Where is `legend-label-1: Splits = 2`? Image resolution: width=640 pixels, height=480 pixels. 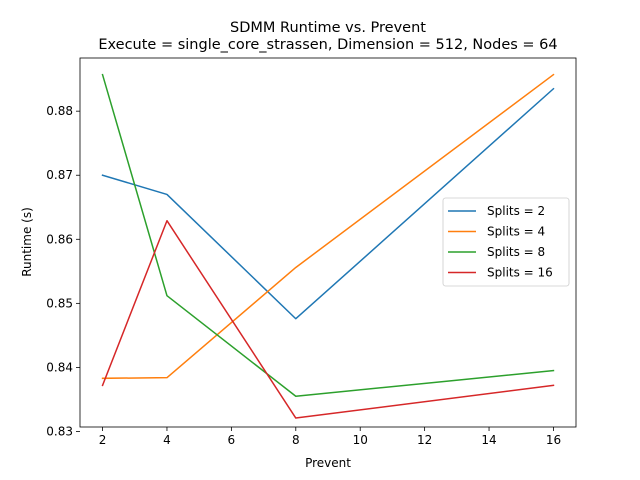 legend-label-1: Splits = 2 is located at coordinates (516, 211).